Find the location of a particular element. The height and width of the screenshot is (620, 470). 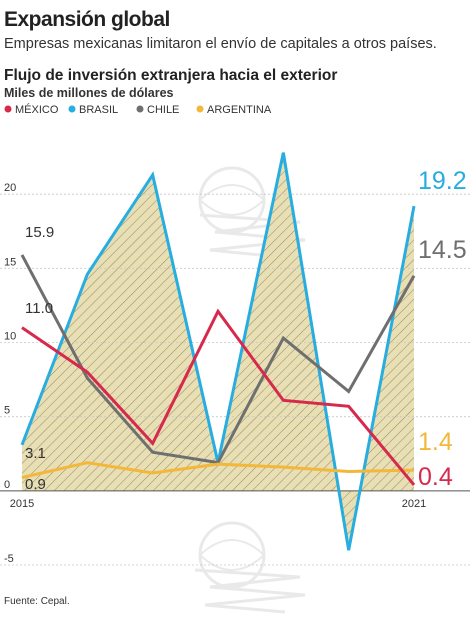

x-tick-label: 2021 is located at coordinates (414, 504).